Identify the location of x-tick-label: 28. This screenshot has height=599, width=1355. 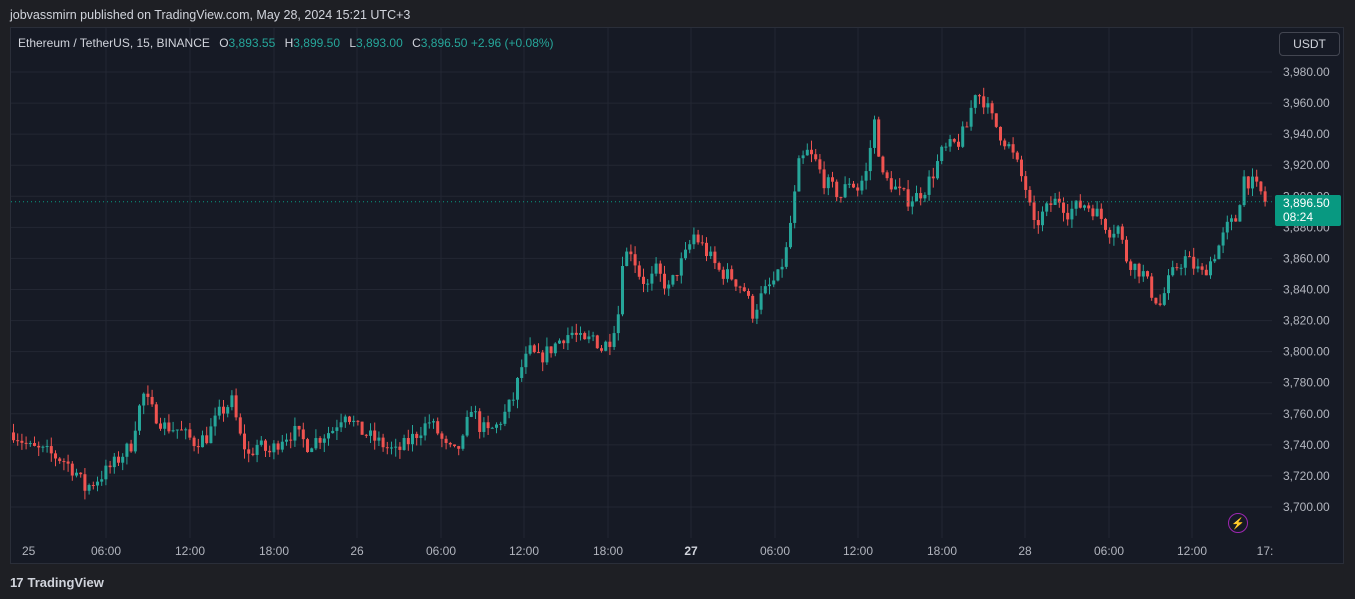
(1025, 551).